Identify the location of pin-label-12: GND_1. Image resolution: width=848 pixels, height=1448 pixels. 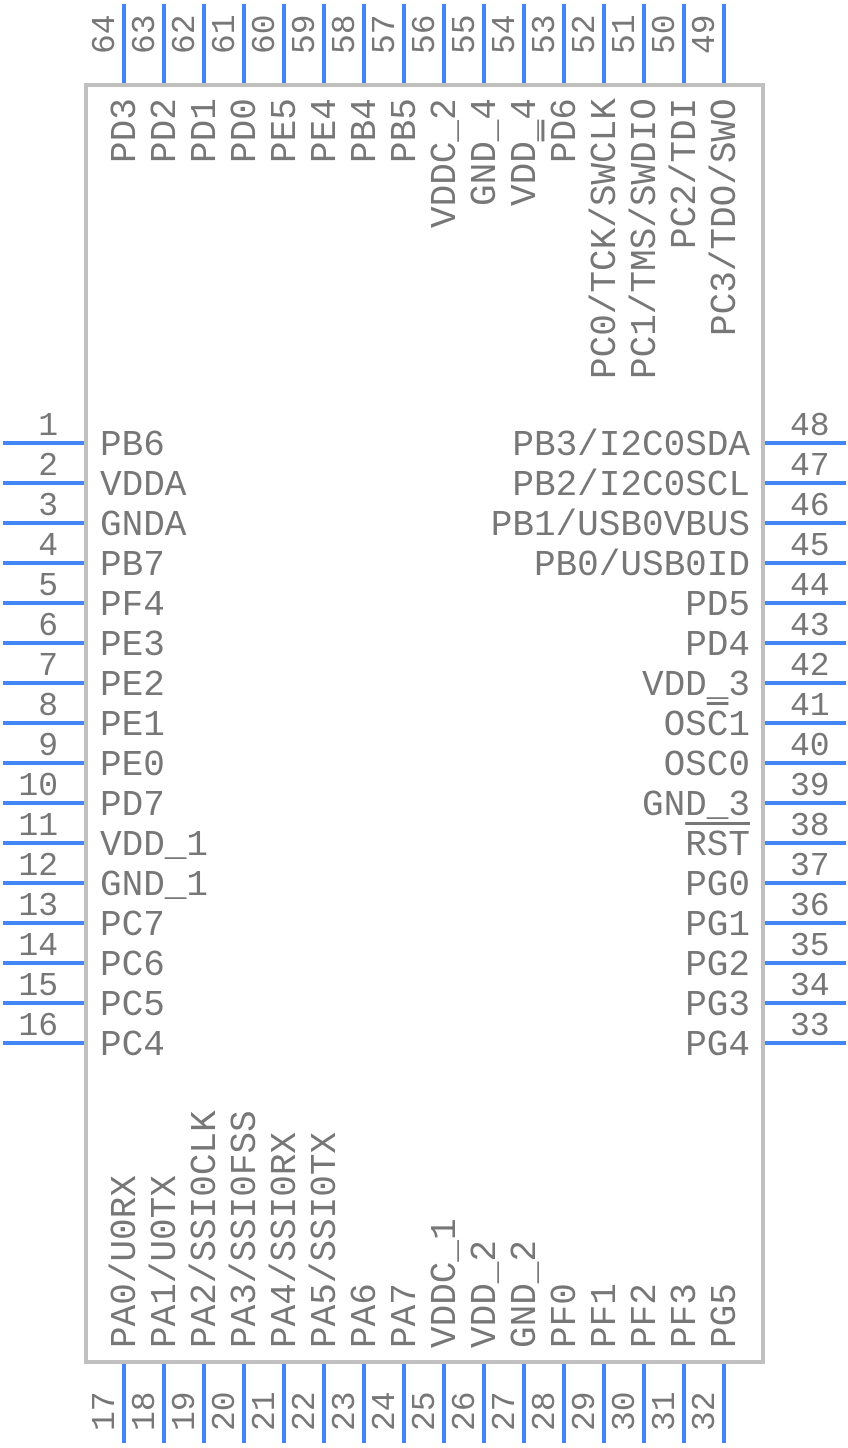
(154, 885).